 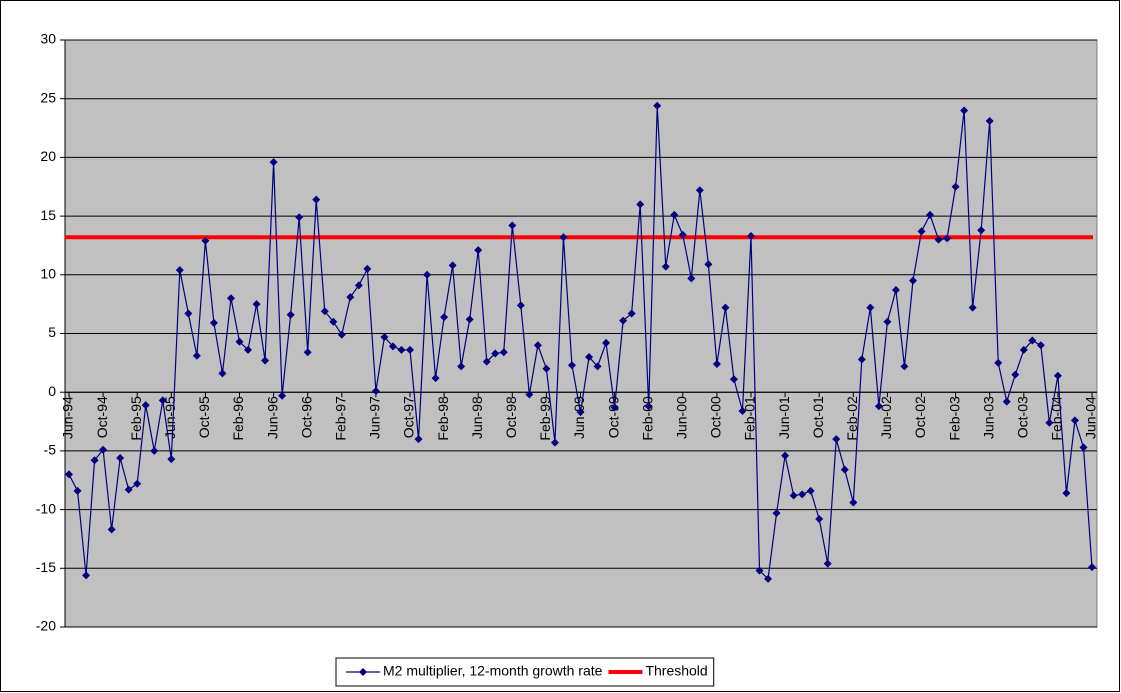 What do you see at coordinates (545, 418) in the screenshot?
I see `x-tick-label: Feb-99` at bounding box center [545, 418].